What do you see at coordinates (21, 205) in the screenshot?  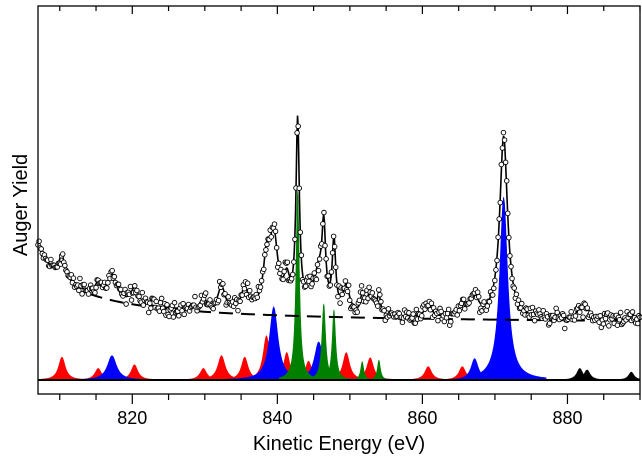 I see `y-axis-title: Auger Yield` at bounding box center [21, 205].